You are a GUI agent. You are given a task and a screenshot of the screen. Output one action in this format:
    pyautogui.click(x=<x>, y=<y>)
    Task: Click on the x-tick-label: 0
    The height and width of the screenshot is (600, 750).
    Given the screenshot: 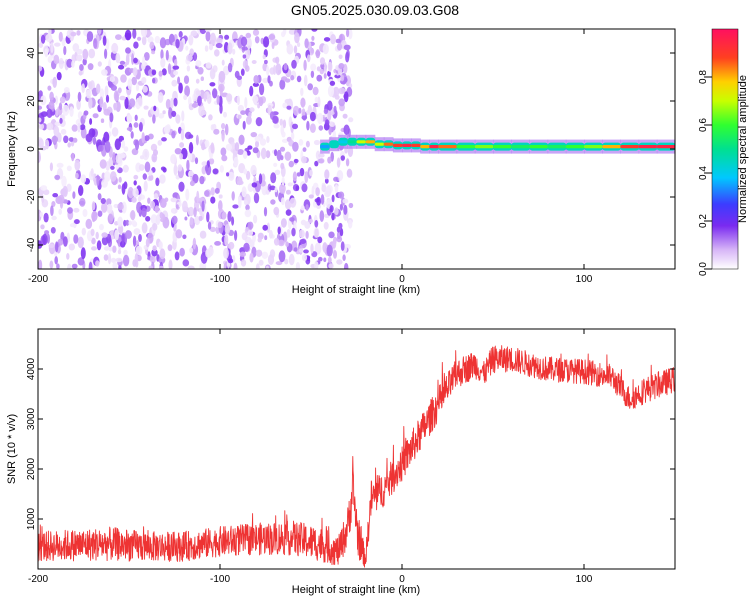 What is the action you would take?
    pyautogui.click(x=402, y=579)
    